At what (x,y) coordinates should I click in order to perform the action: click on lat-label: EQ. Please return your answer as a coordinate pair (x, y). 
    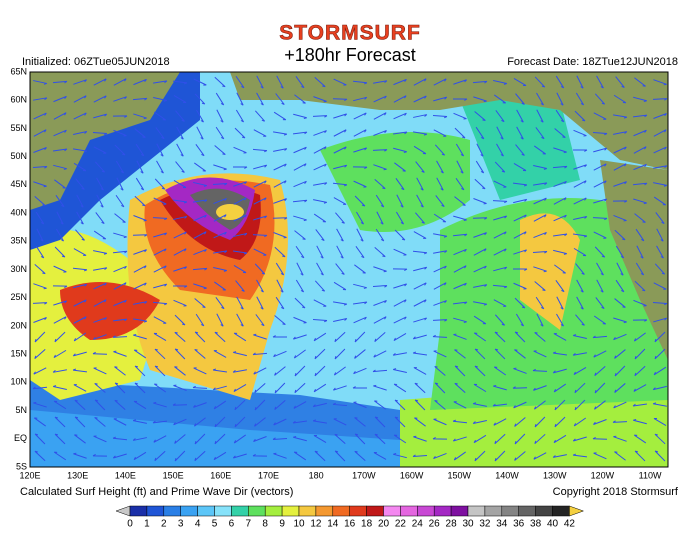
    Looking at the image, I should click on (20, 438).